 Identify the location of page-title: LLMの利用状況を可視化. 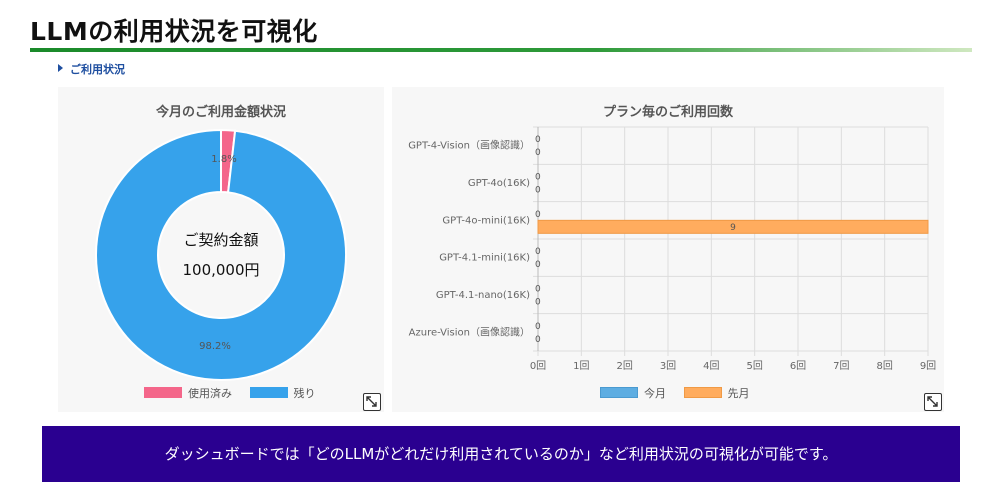
(174, 31).